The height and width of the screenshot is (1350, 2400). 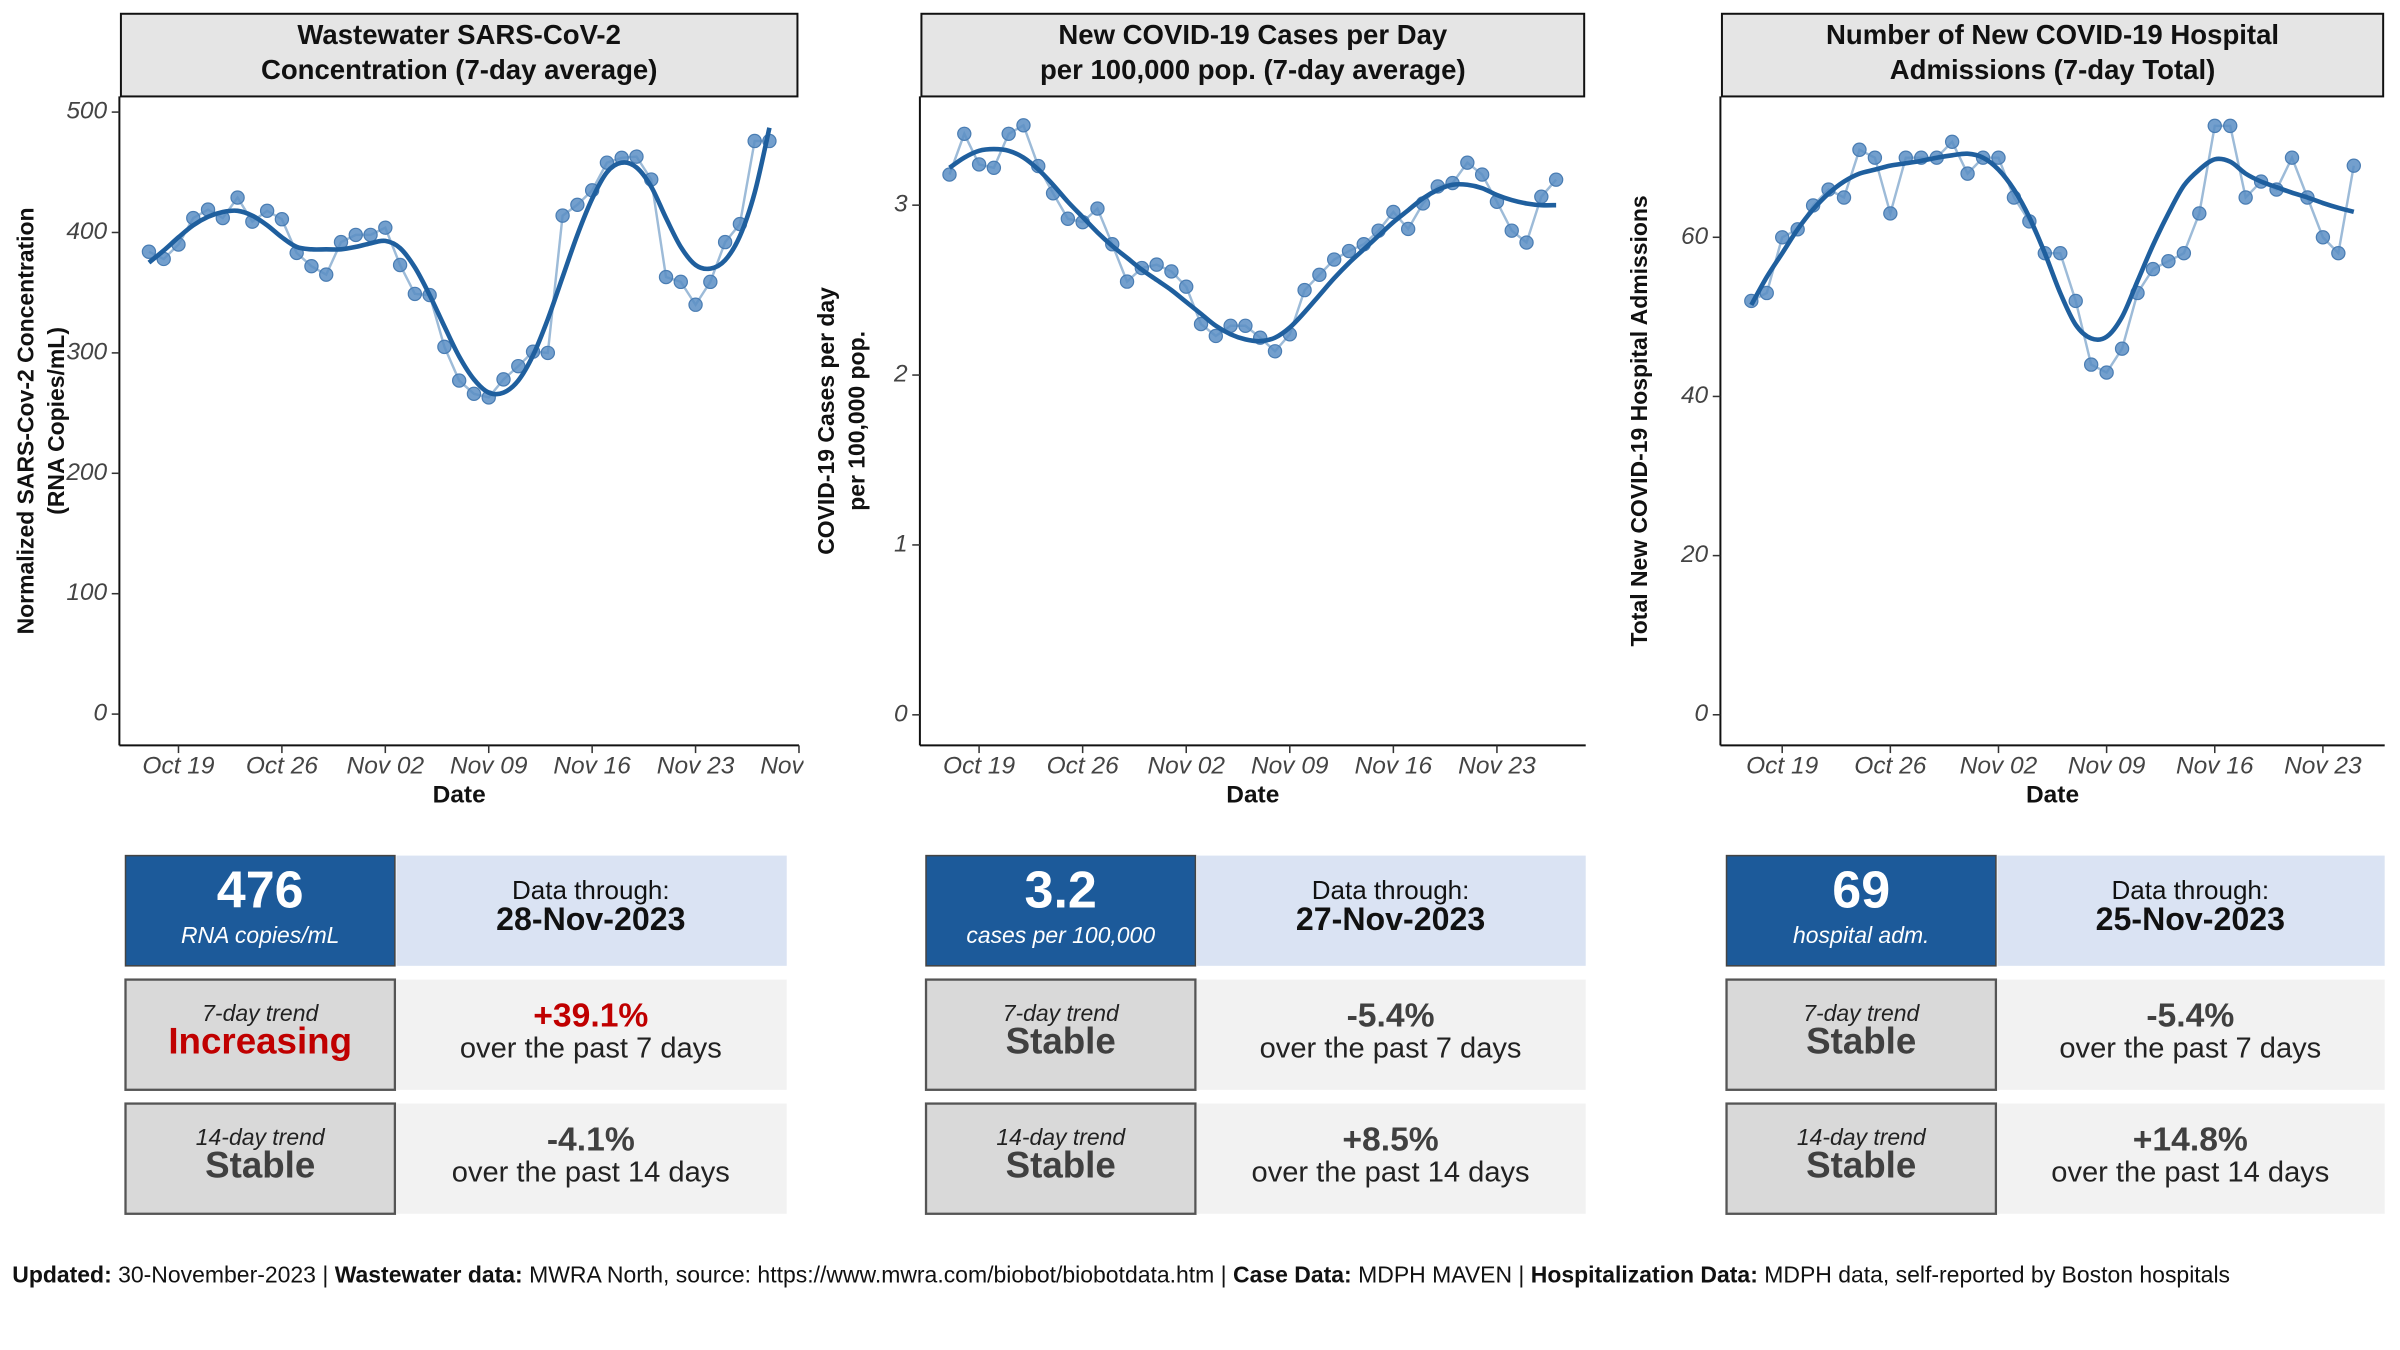 What do you see at coordinates (2190, 890) in the screenshot?
I see `through-label: Data through:` at bounding box center [2190, 890].